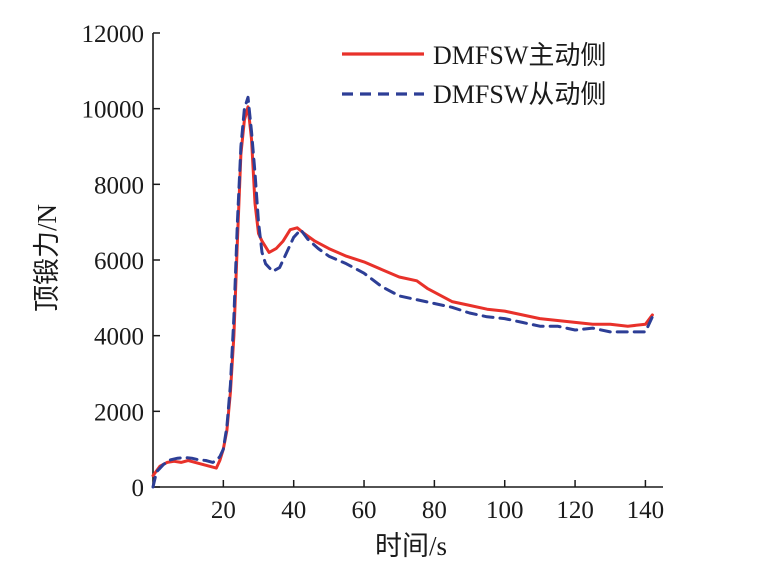 The image size is (782, 588). Describe the element at coordinates (119, 337) in the screenshot. I see `y-tick-label: 4000` at that location.